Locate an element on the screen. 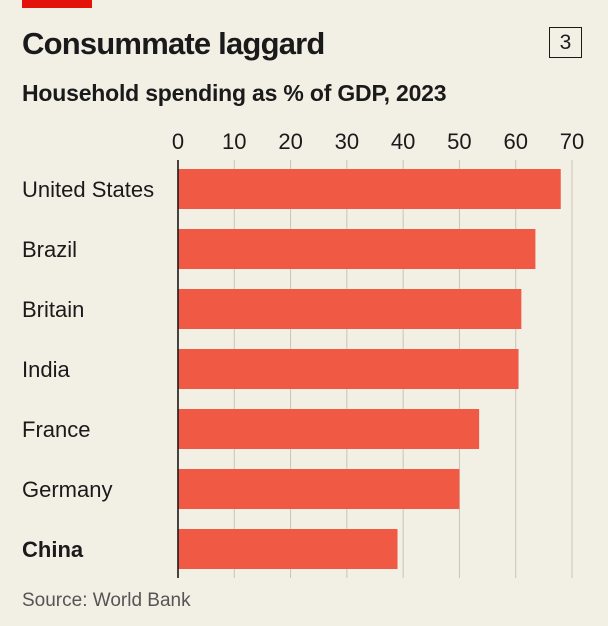  category-label-brazil: Brazil is located at coordinates (49, 249).